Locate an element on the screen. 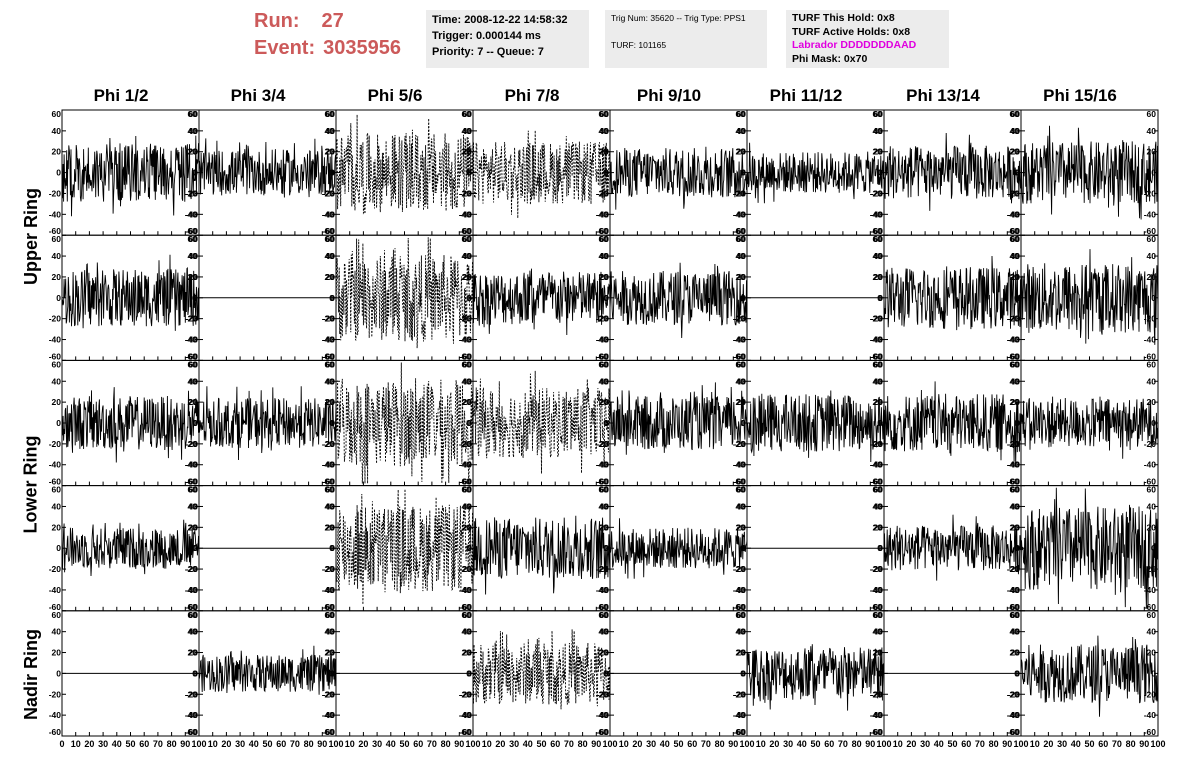  x-tick-label: 40 is located at coordinates (802, 744).